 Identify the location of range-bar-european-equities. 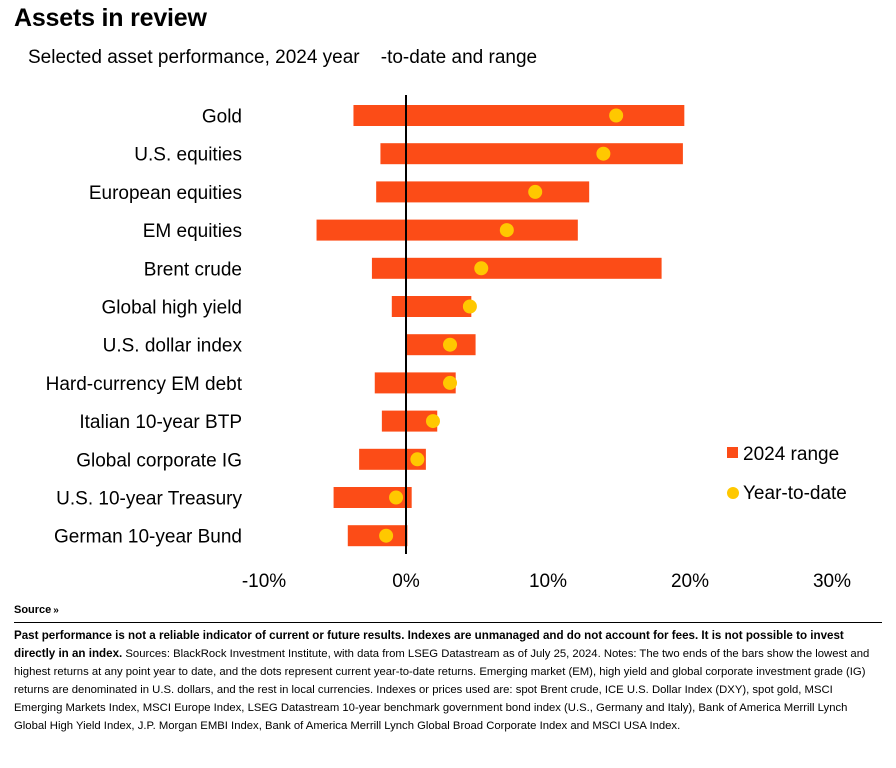
(483, 192).